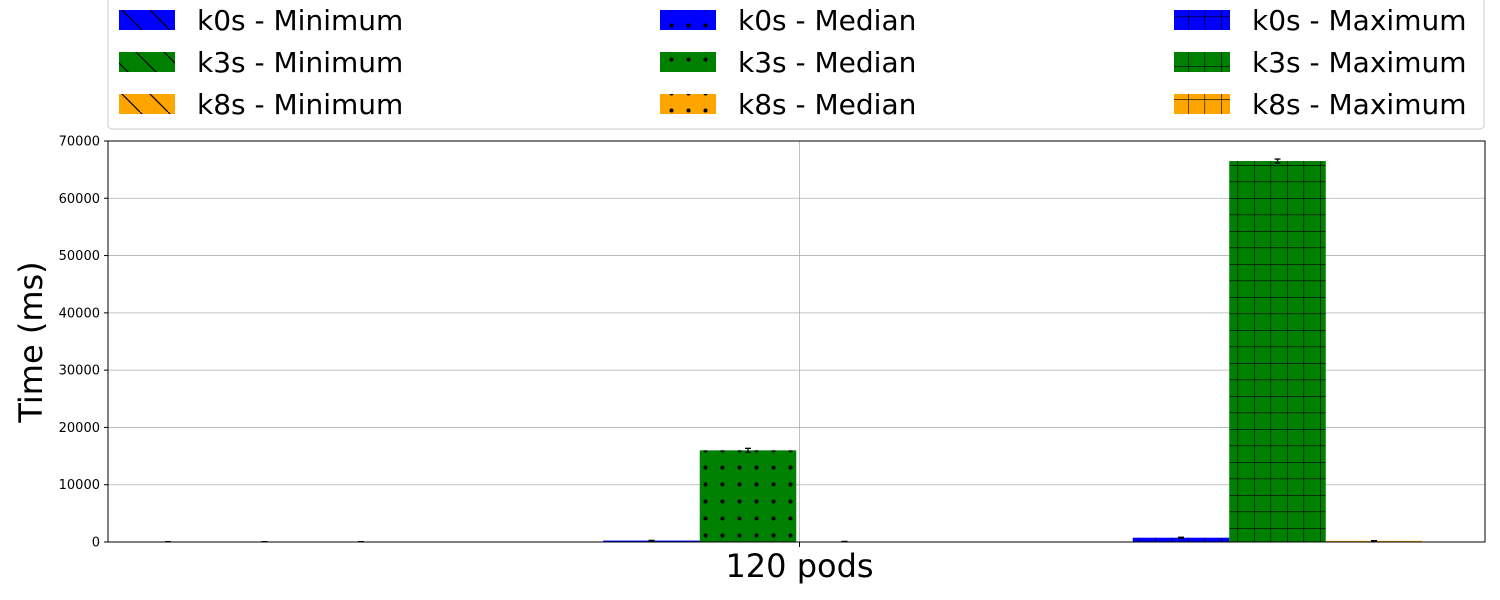  What do you see at coordinates (300, 104) in the screenshot?
I see `legend-label: k8s - Minimum` at bounding box center [300, 104].